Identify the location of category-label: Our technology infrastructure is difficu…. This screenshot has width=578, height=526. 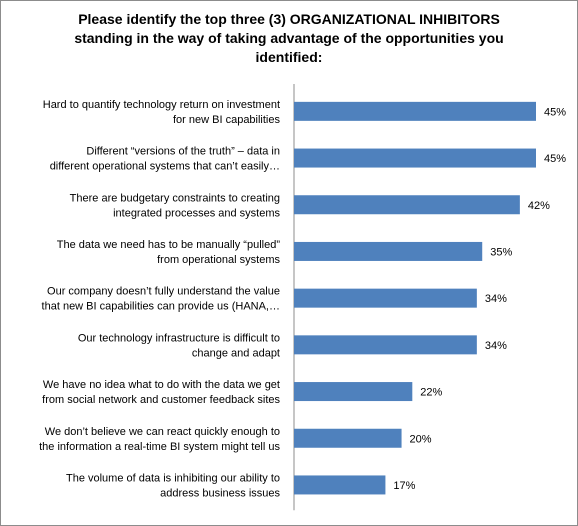
(179, 338).